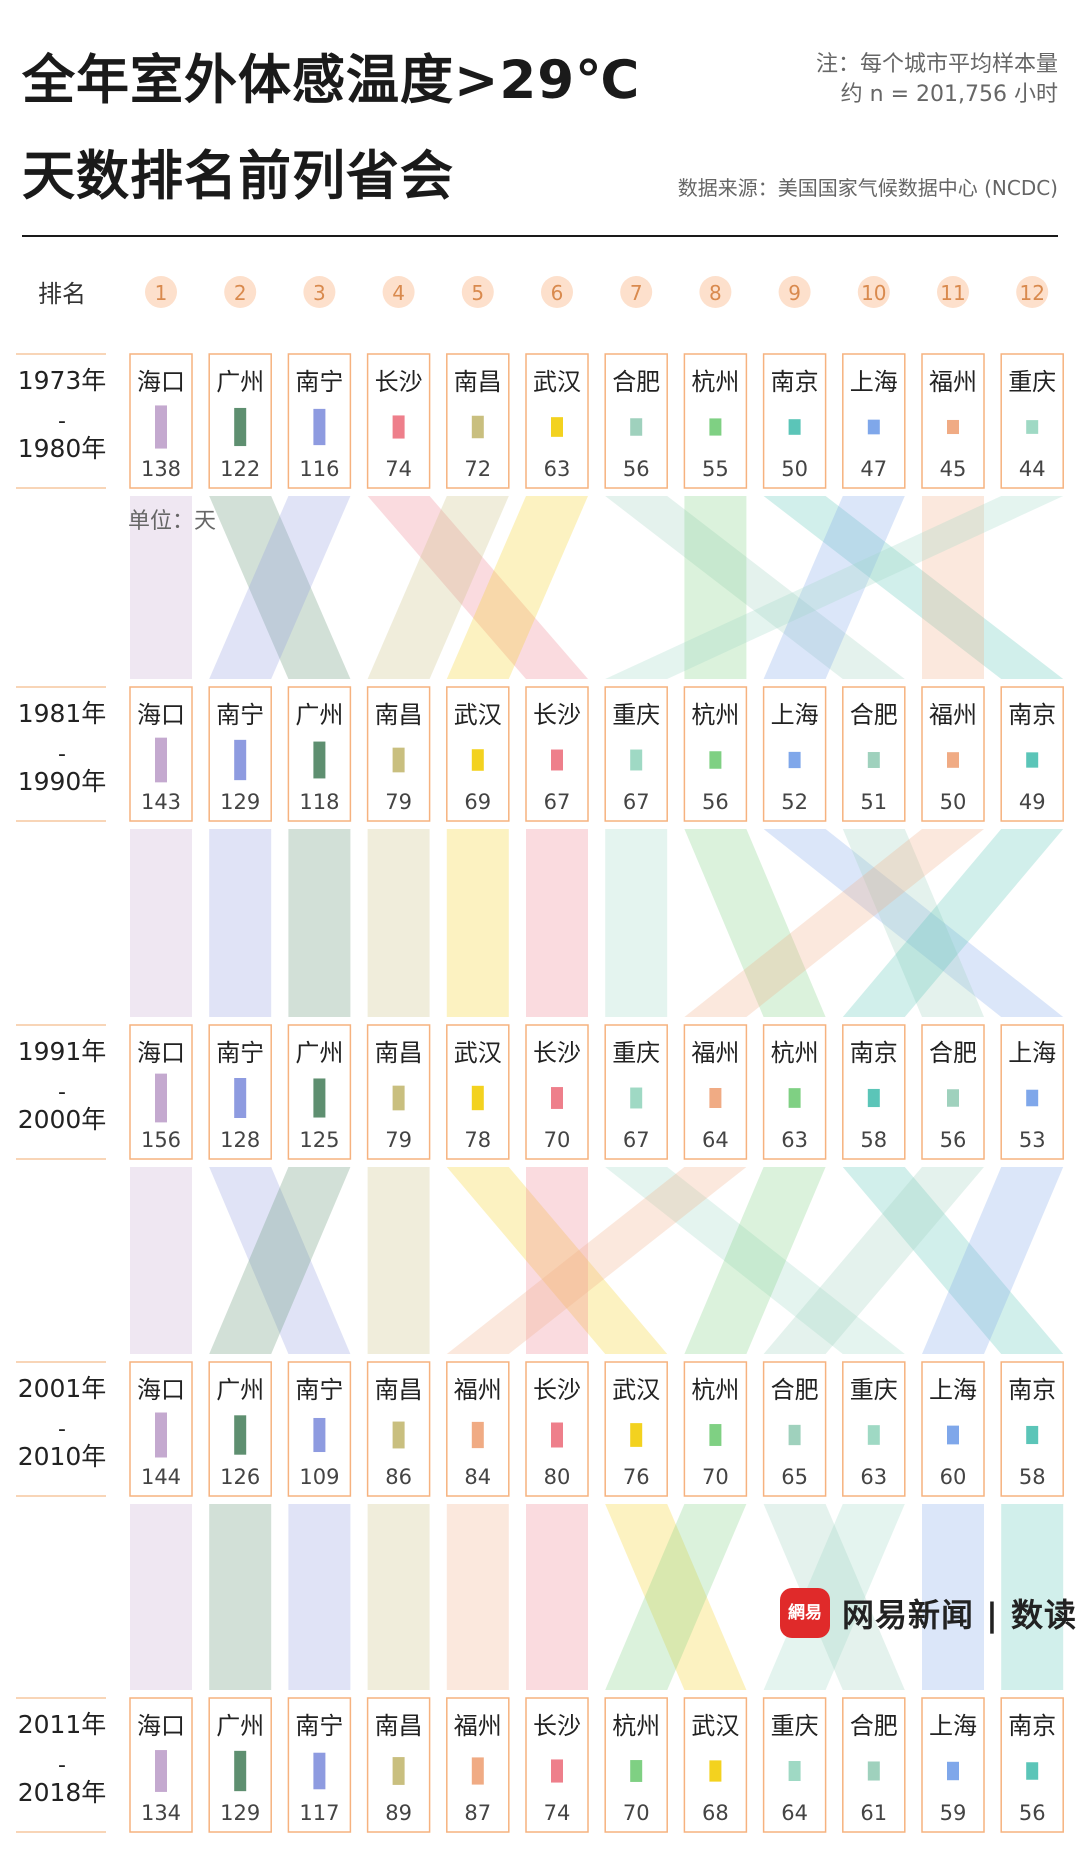 Image resolution: width=1080 pixels, height=1857 pixels. What do you see at coordinates (540, 236) in the screenshot?
I see `header-divider` at bounding box center [540, 236].